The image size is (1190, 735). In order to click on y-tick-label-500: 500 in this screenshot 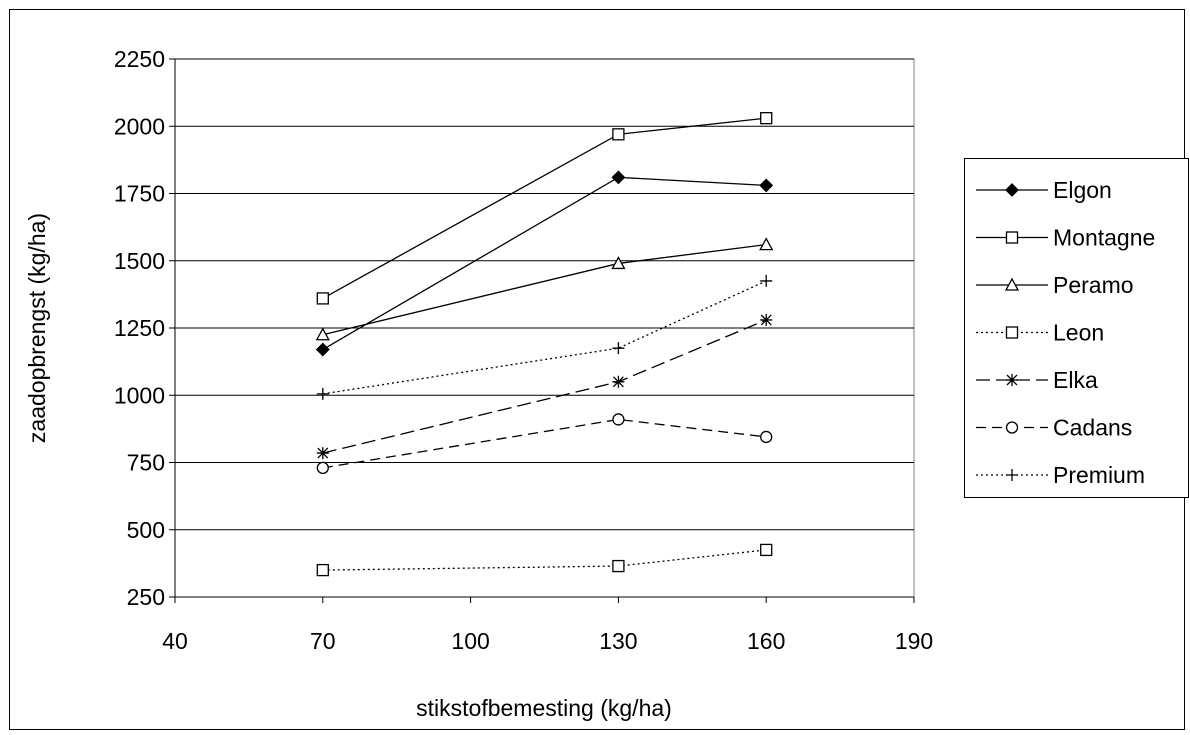, I will do `click(146, 530)`.